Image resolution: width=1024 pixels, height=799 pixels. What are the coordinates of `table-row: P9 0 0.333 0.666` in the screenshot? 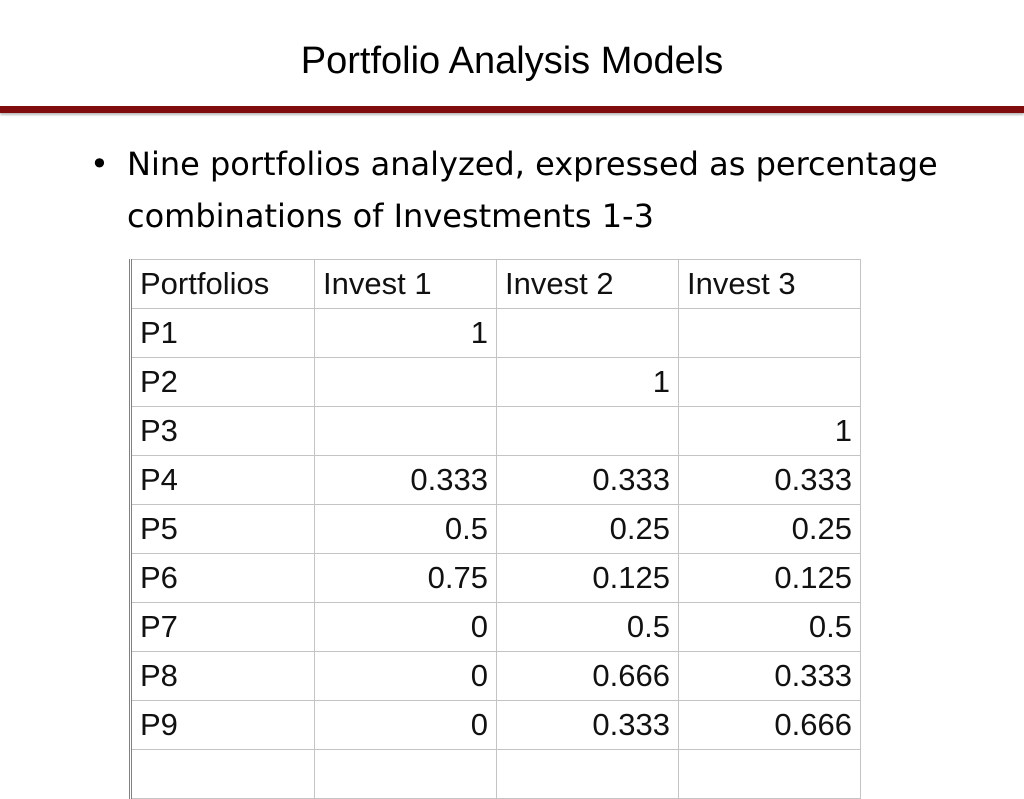 It's located at (495, 725).